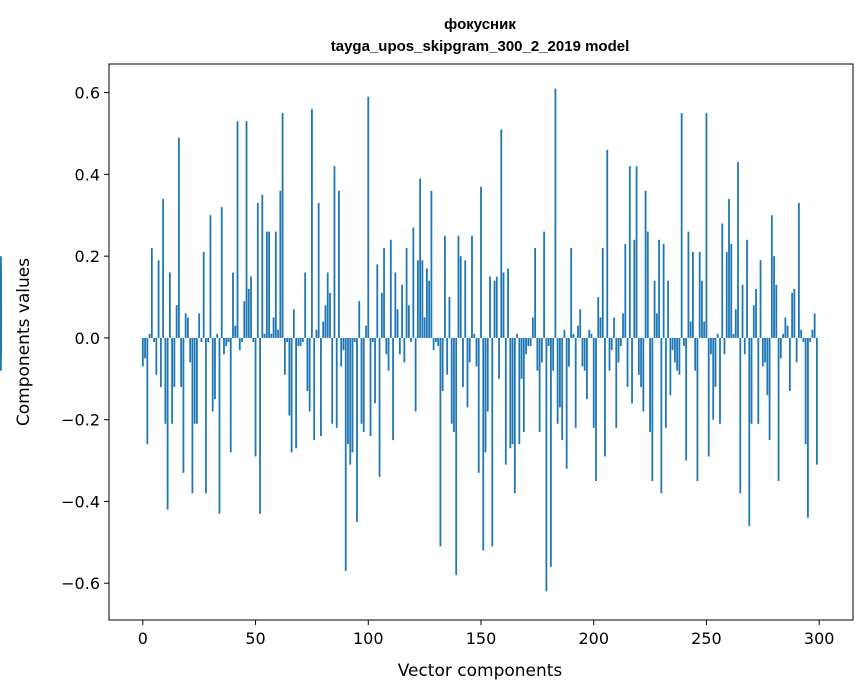  What do you see at coordinates (255, 638) in the screenshot?
I see `x-tick-label: 50` at bounding box center [255, 638].